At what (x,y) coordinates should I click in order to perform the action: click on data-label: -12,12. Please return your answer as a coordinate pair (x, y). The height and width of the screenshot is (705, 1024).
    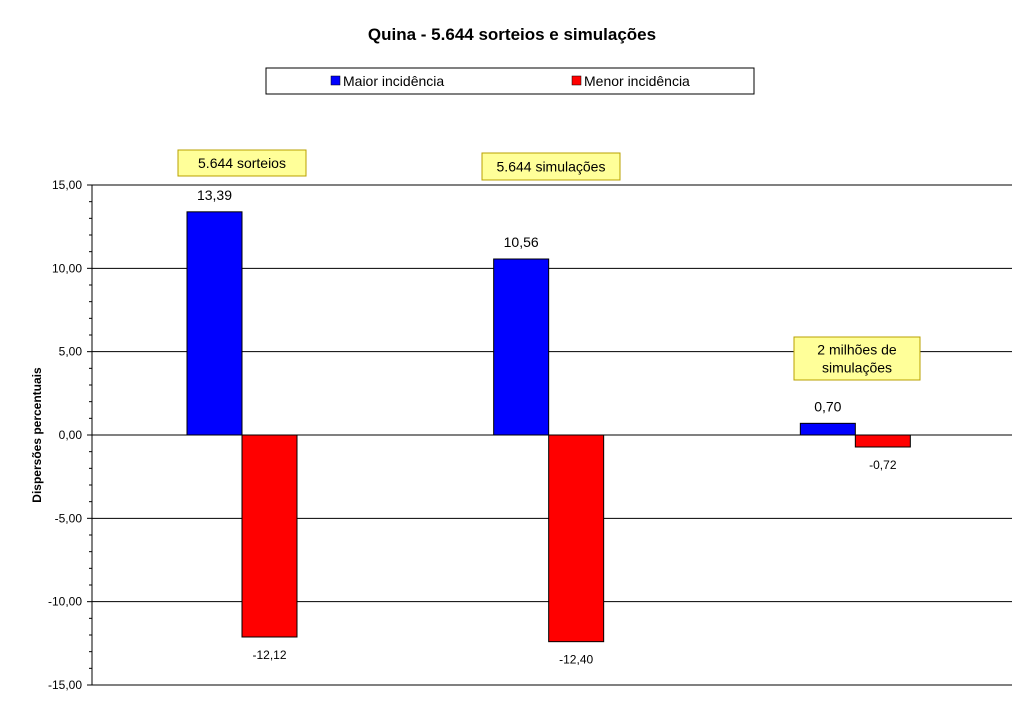
    Looking at the image, I should click on (269, 655).